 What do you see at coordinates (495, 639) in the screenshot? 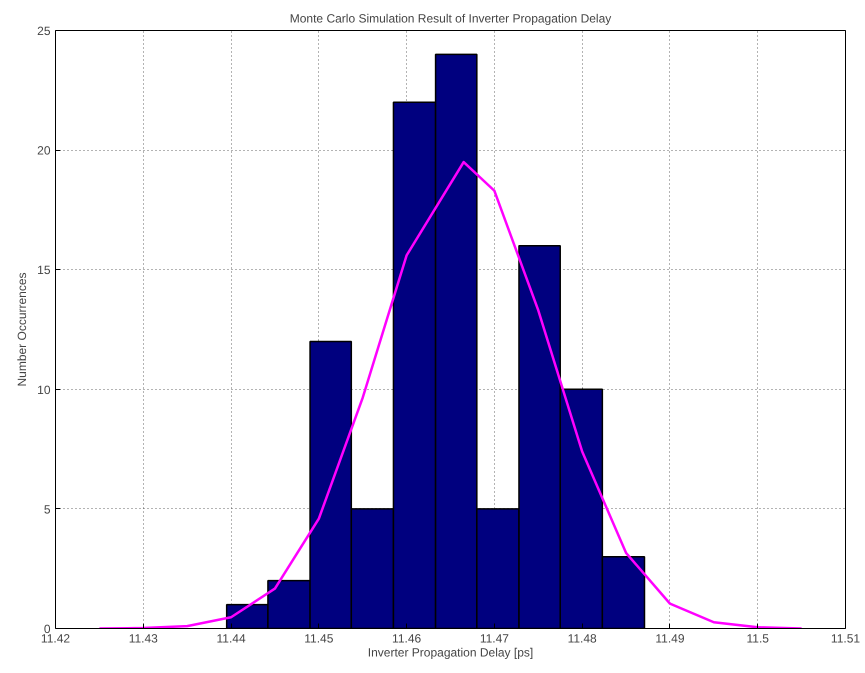
I see `x-tick-label: 11.47` at bounding box center [495, 639].